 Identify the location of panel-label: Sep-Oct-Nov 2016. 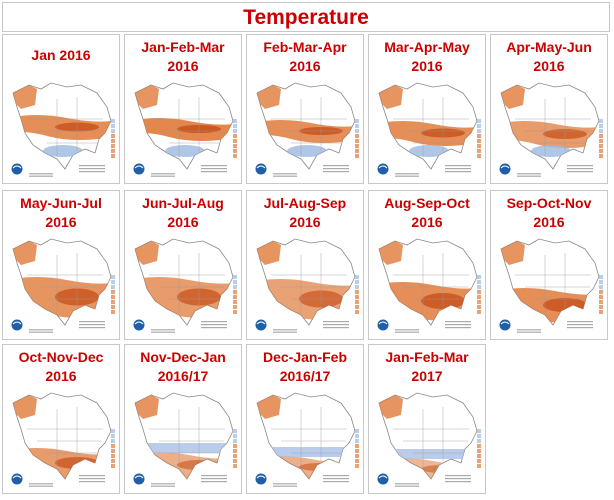
(549, 213).